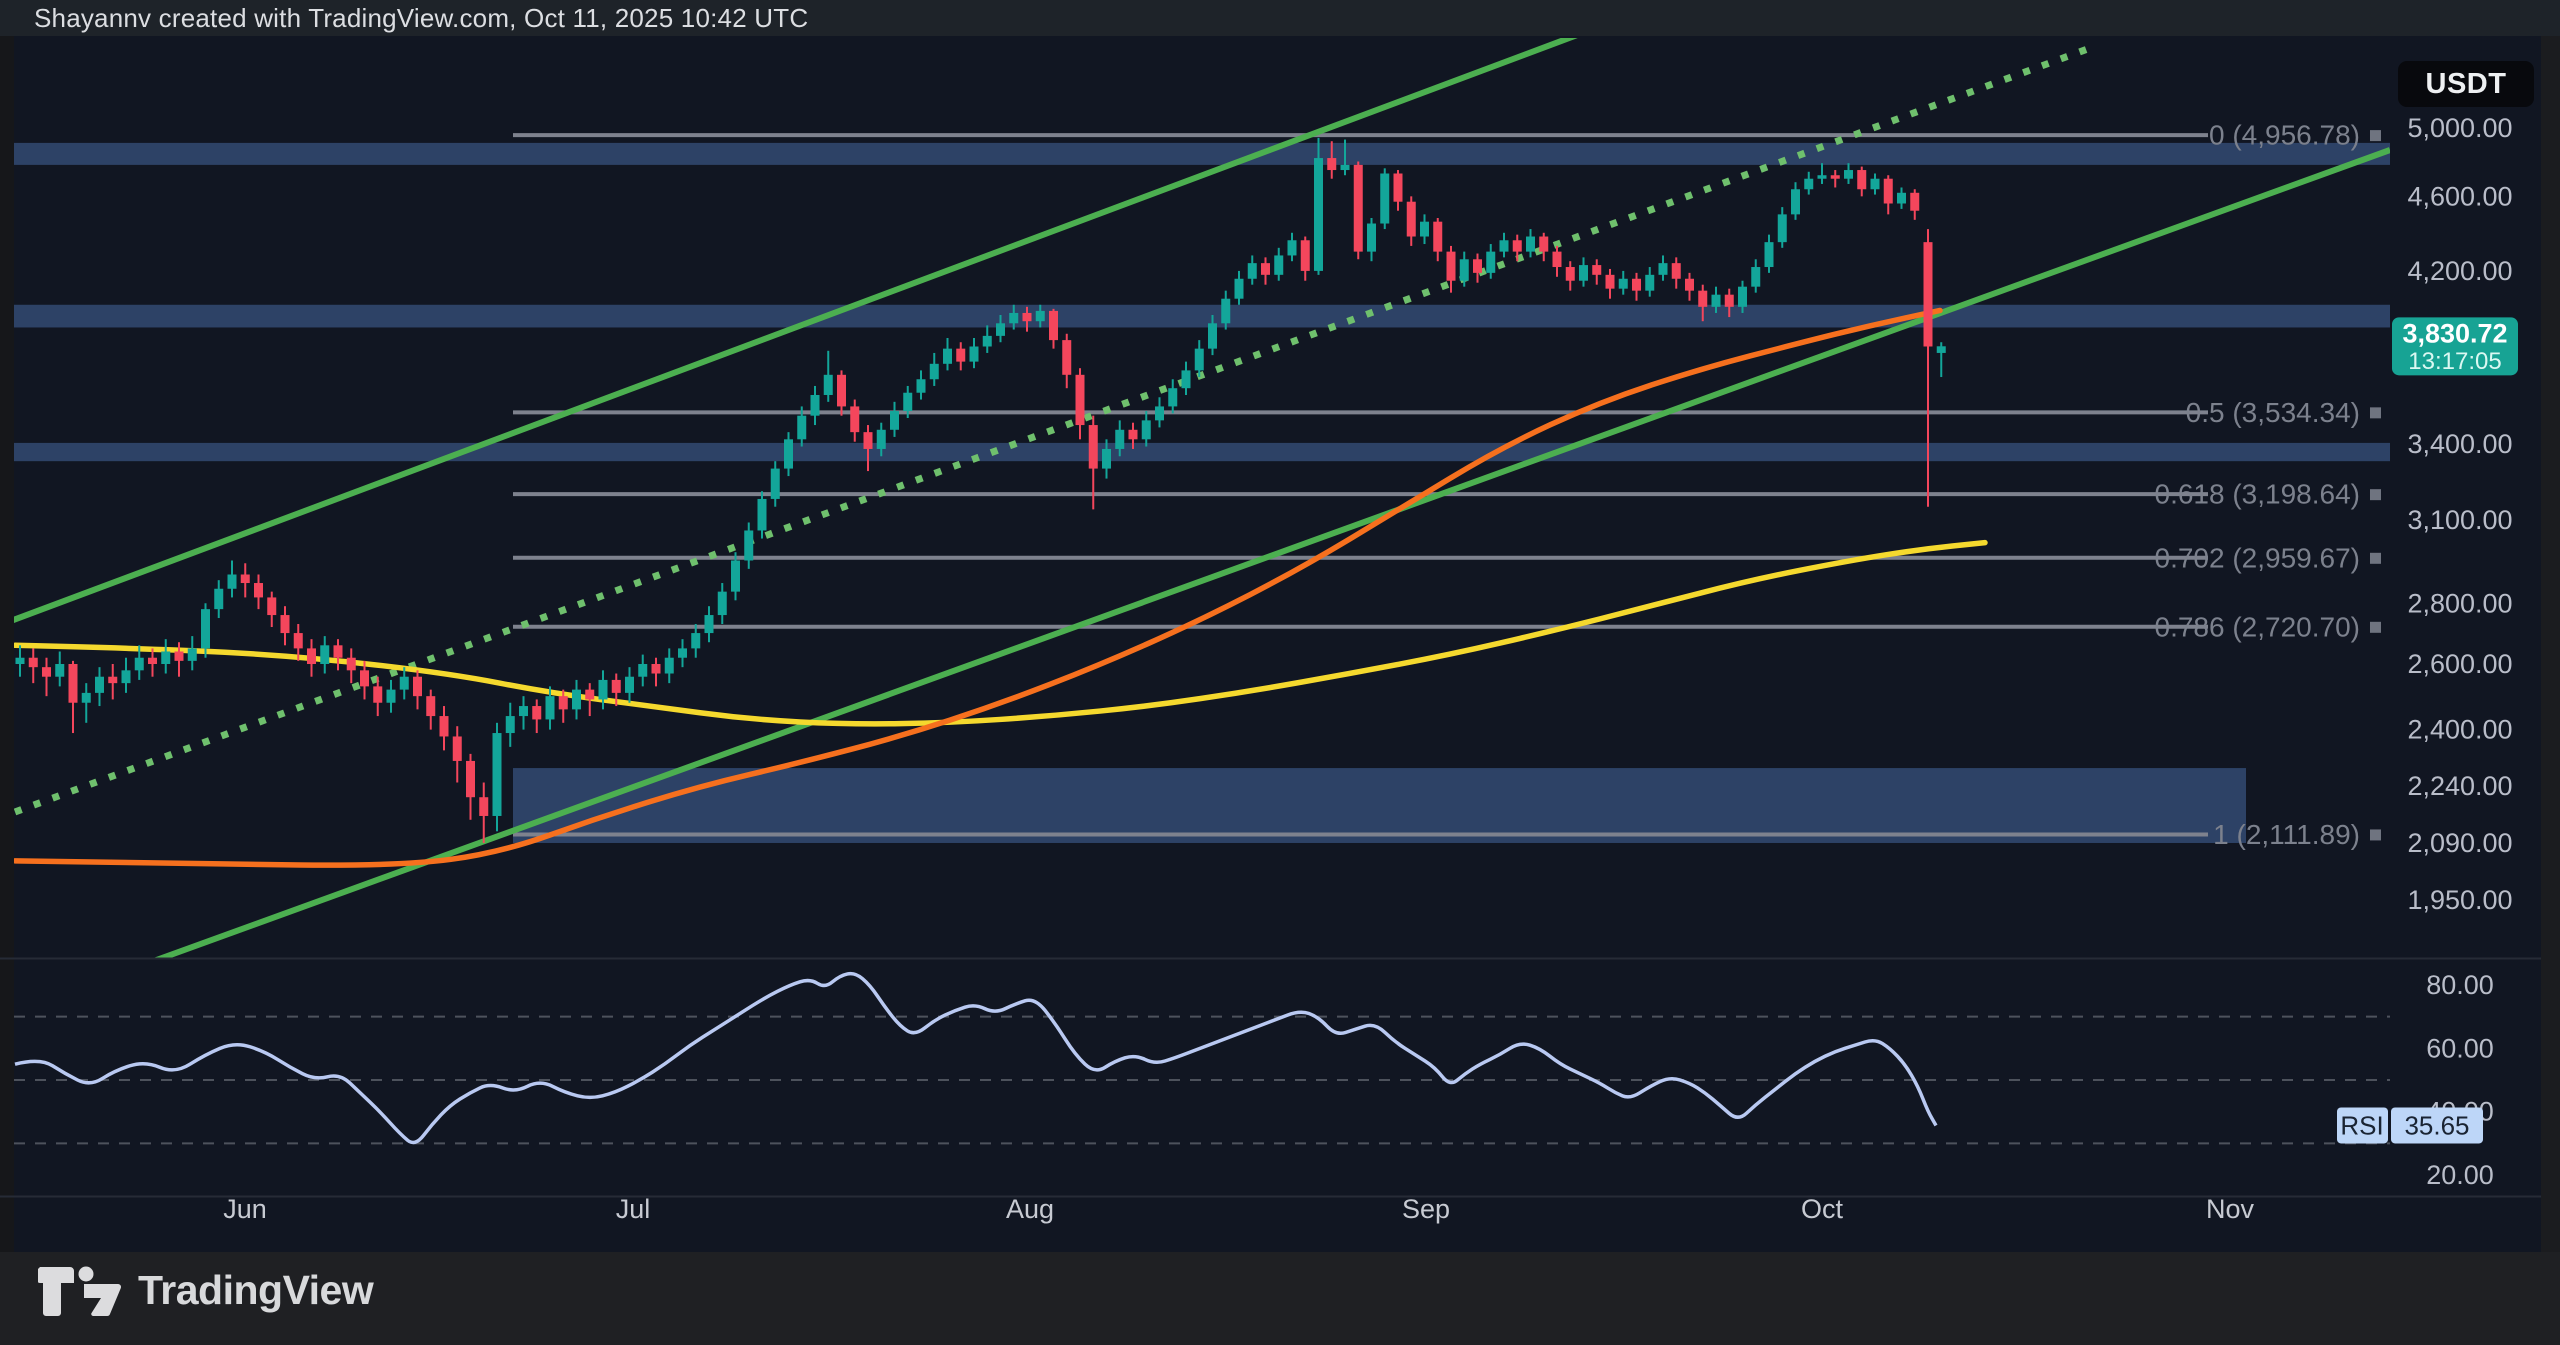 The width and height of the screenshot is (2560, 1345). What do you see at coordinates (2459, 664) in the screenshot?
I see `price-tick-label: 2,600.00` at bounding box center [2459, 664].